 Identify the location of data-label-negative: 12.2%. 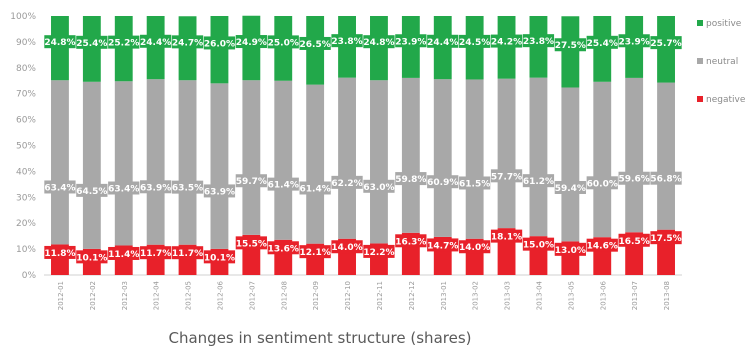
(378, 253).